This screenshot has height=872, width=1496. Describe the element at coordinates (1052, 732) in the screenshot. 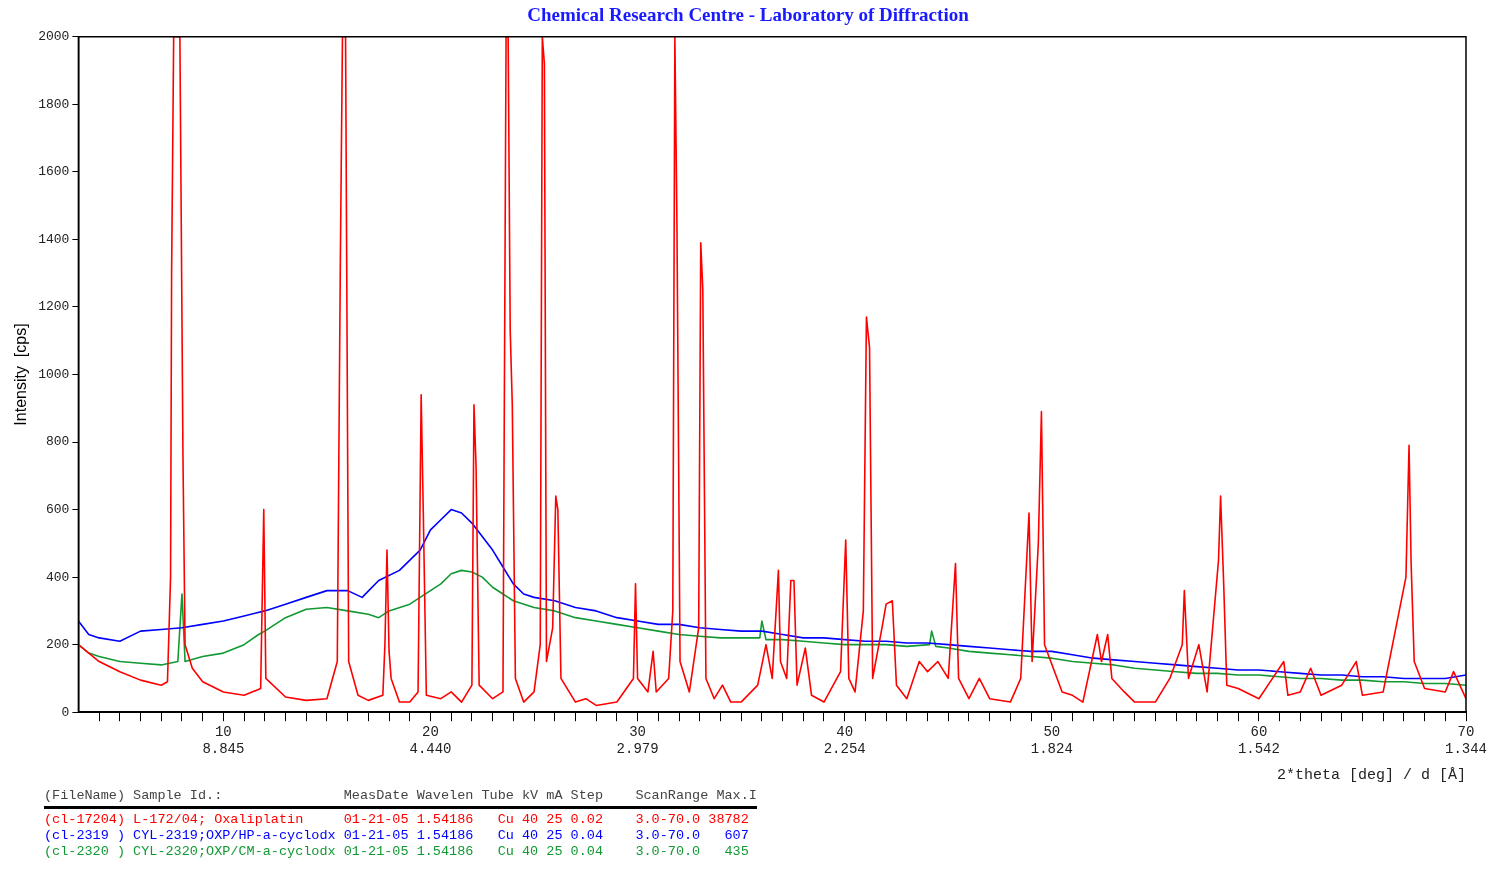

I see `x-tick-label: 50` at that location.